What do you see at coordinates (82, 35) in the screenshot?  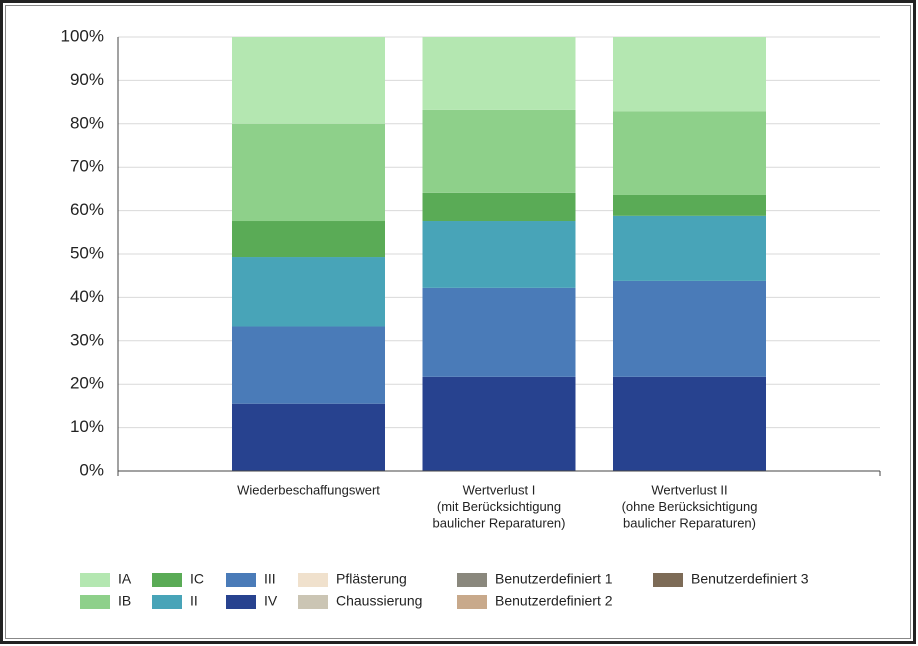 I see `y-tick-label: 100%` at bounding box center [82, 35].